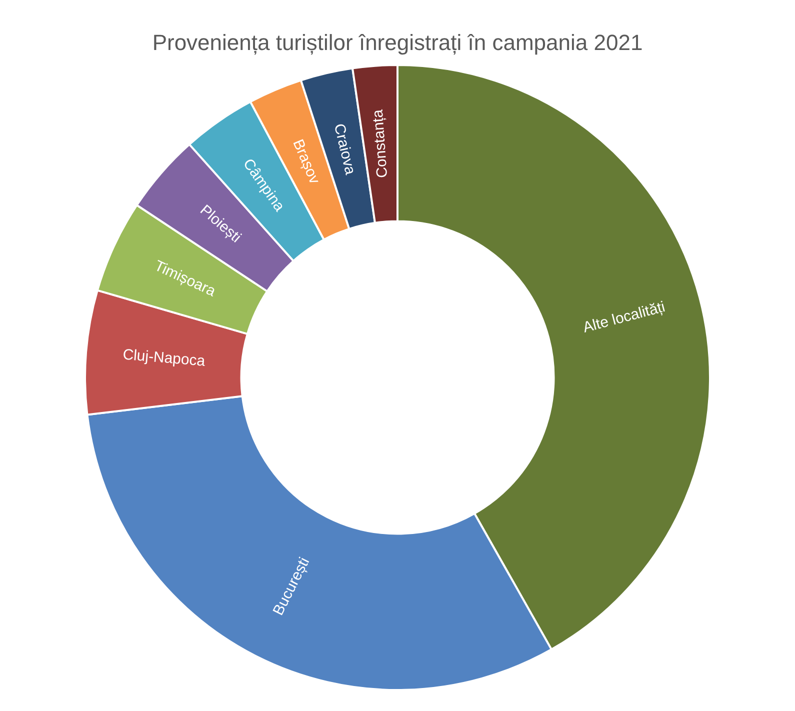 This screenshot has width=795, height=711. I want to click on slice-label: Constanța, so click(380, 143).